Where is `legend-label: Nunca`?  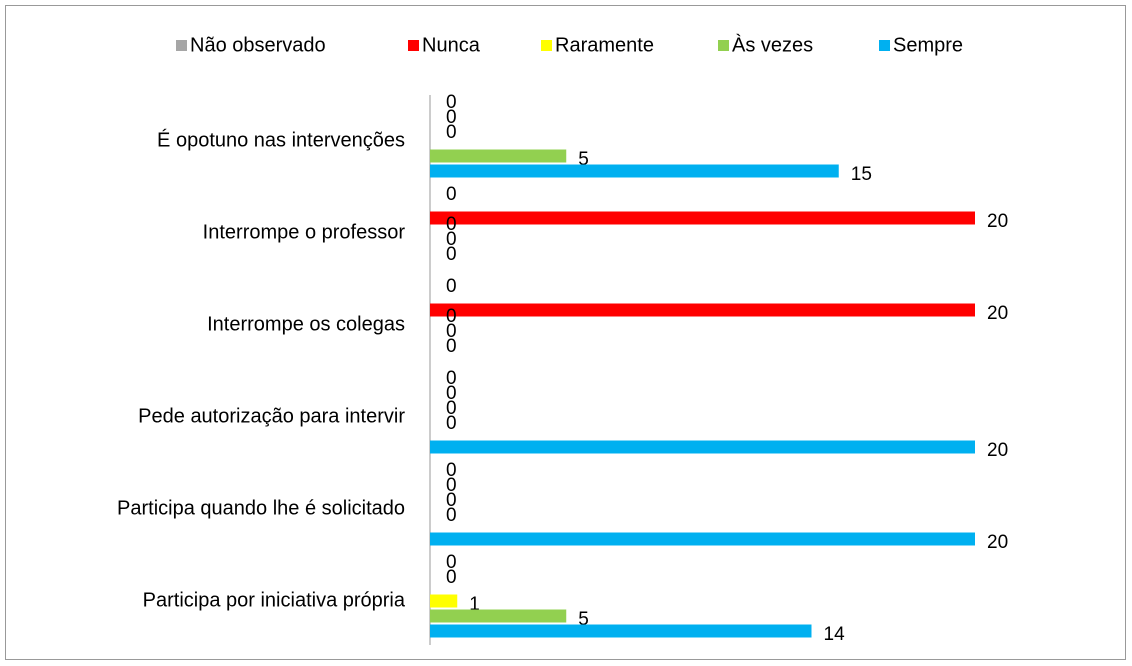 legend-label: Nunca is located at coordinates (451, 45).